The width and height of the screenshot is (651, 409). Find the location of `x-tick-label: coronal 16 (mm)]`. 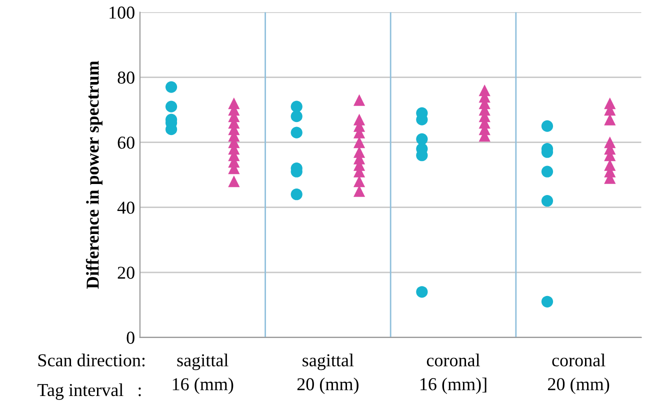

x-tick-label: coronal 16 (mm)] is located at coordinates (453, 374).